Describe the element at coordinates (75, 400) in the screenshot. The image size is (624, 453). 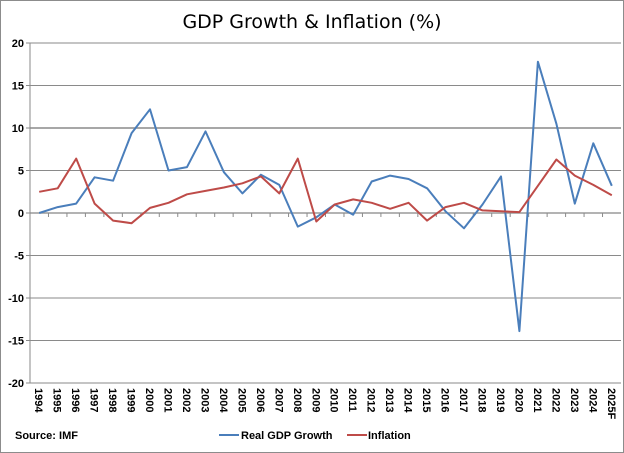
I see `x-tick-label: 1996` at that location.